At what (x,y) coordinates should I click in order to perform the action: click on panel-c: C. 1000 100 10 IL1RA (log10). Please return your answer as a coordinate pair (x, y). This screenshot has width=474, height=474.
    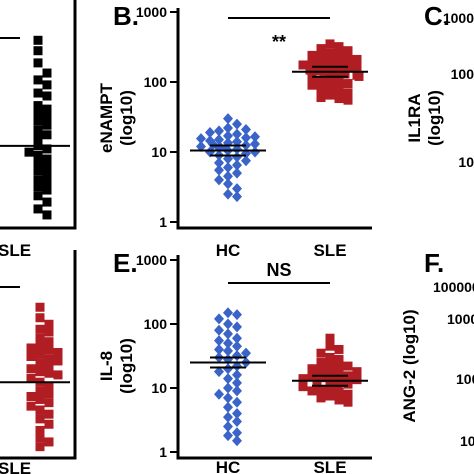
    Looking at the image, I should click on (439, 85).